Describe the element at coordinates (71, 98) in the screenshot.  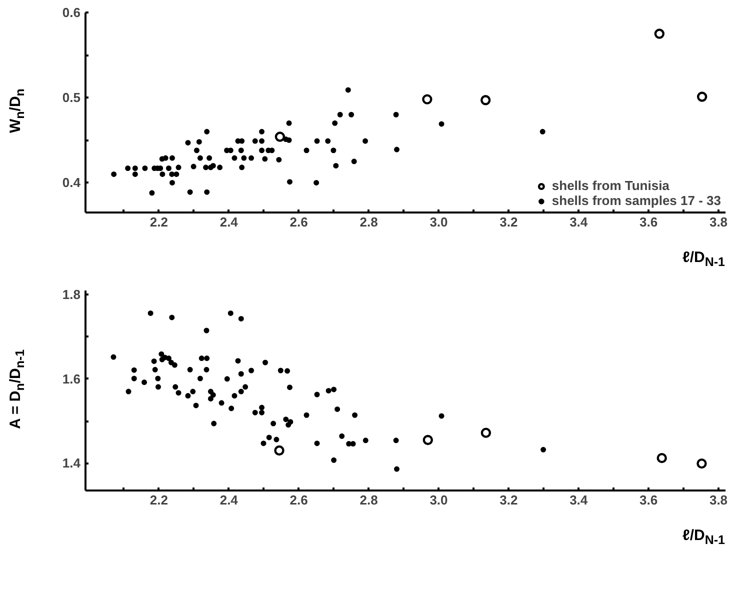
I see `y-tick-label: 0.5` at that location.